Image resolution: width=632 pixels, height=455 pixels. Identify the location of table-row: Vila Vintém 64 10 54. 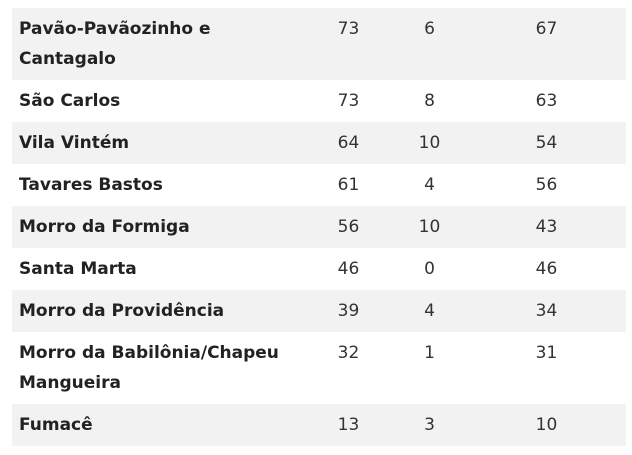
(319, 143).